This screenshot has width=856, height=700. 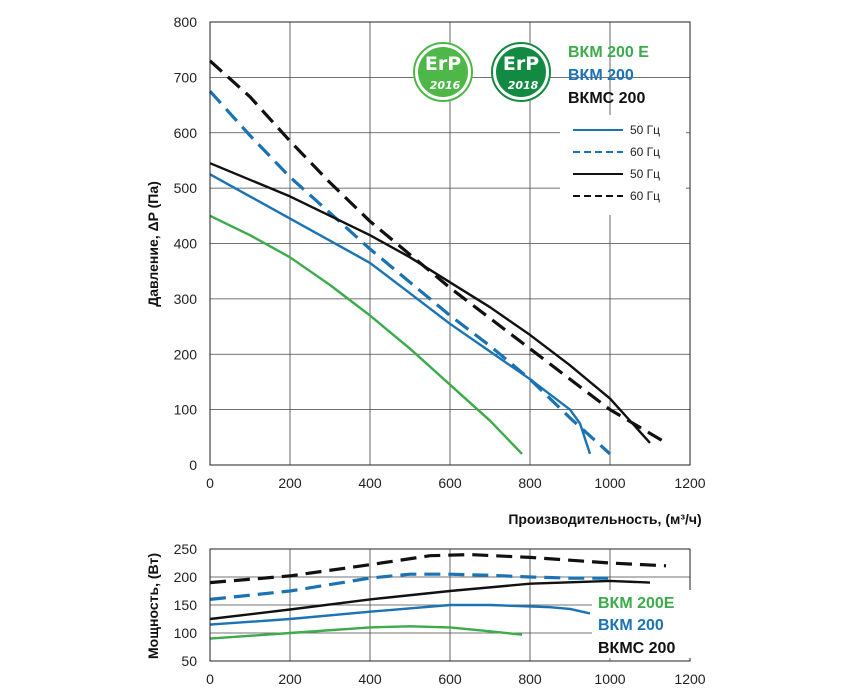 I want to click on pressure-y-tick-label: 0, so click(x=193, y=465).